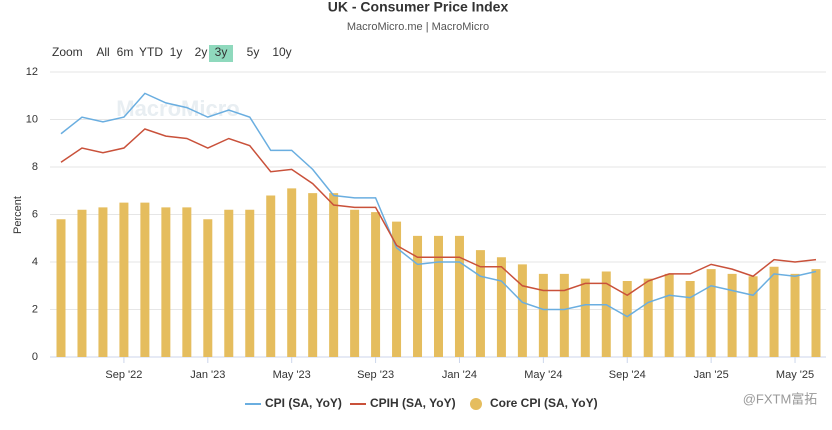 This screenshot has height=430, width=832. I want to click on range-button: 3y, so click(221, 53).